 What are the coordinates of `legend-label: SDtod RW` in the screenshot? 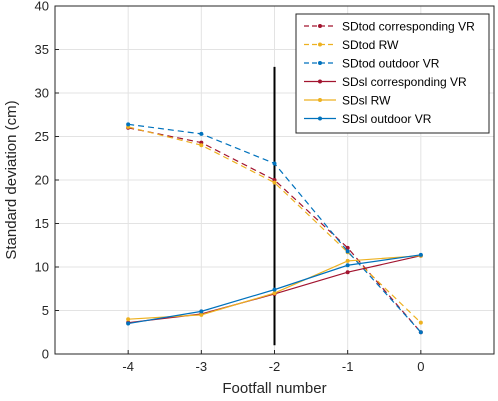 It's located at (370, 45).